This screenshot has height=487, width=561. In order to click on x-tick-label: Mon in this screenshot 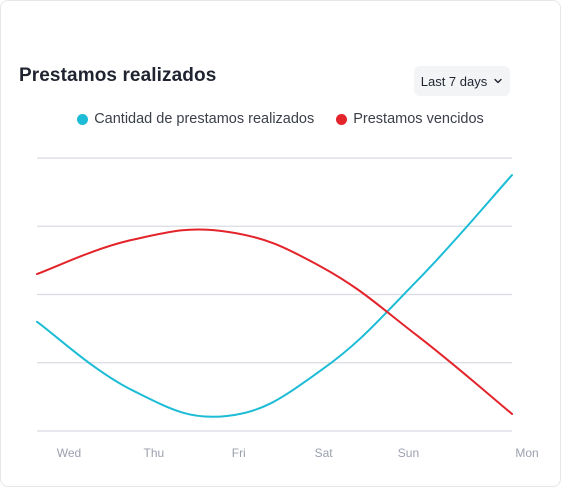, I will do `click(526, 453)`.